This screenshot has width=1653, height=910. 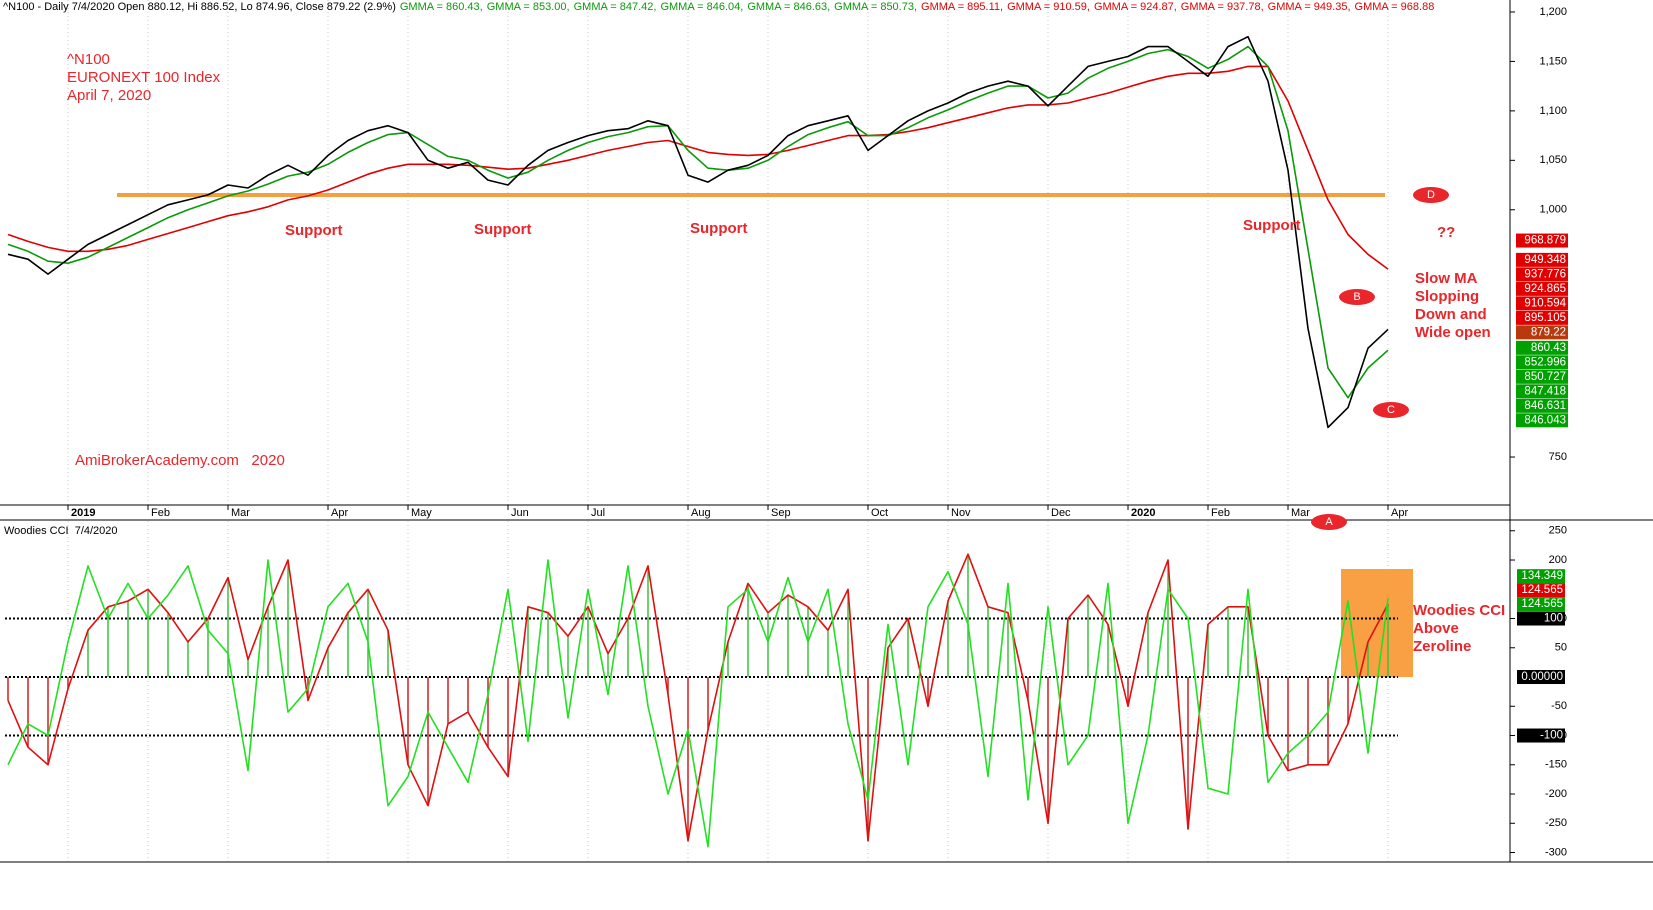 I want to click on value-box: 949.348, so click(x=1542, y=259).